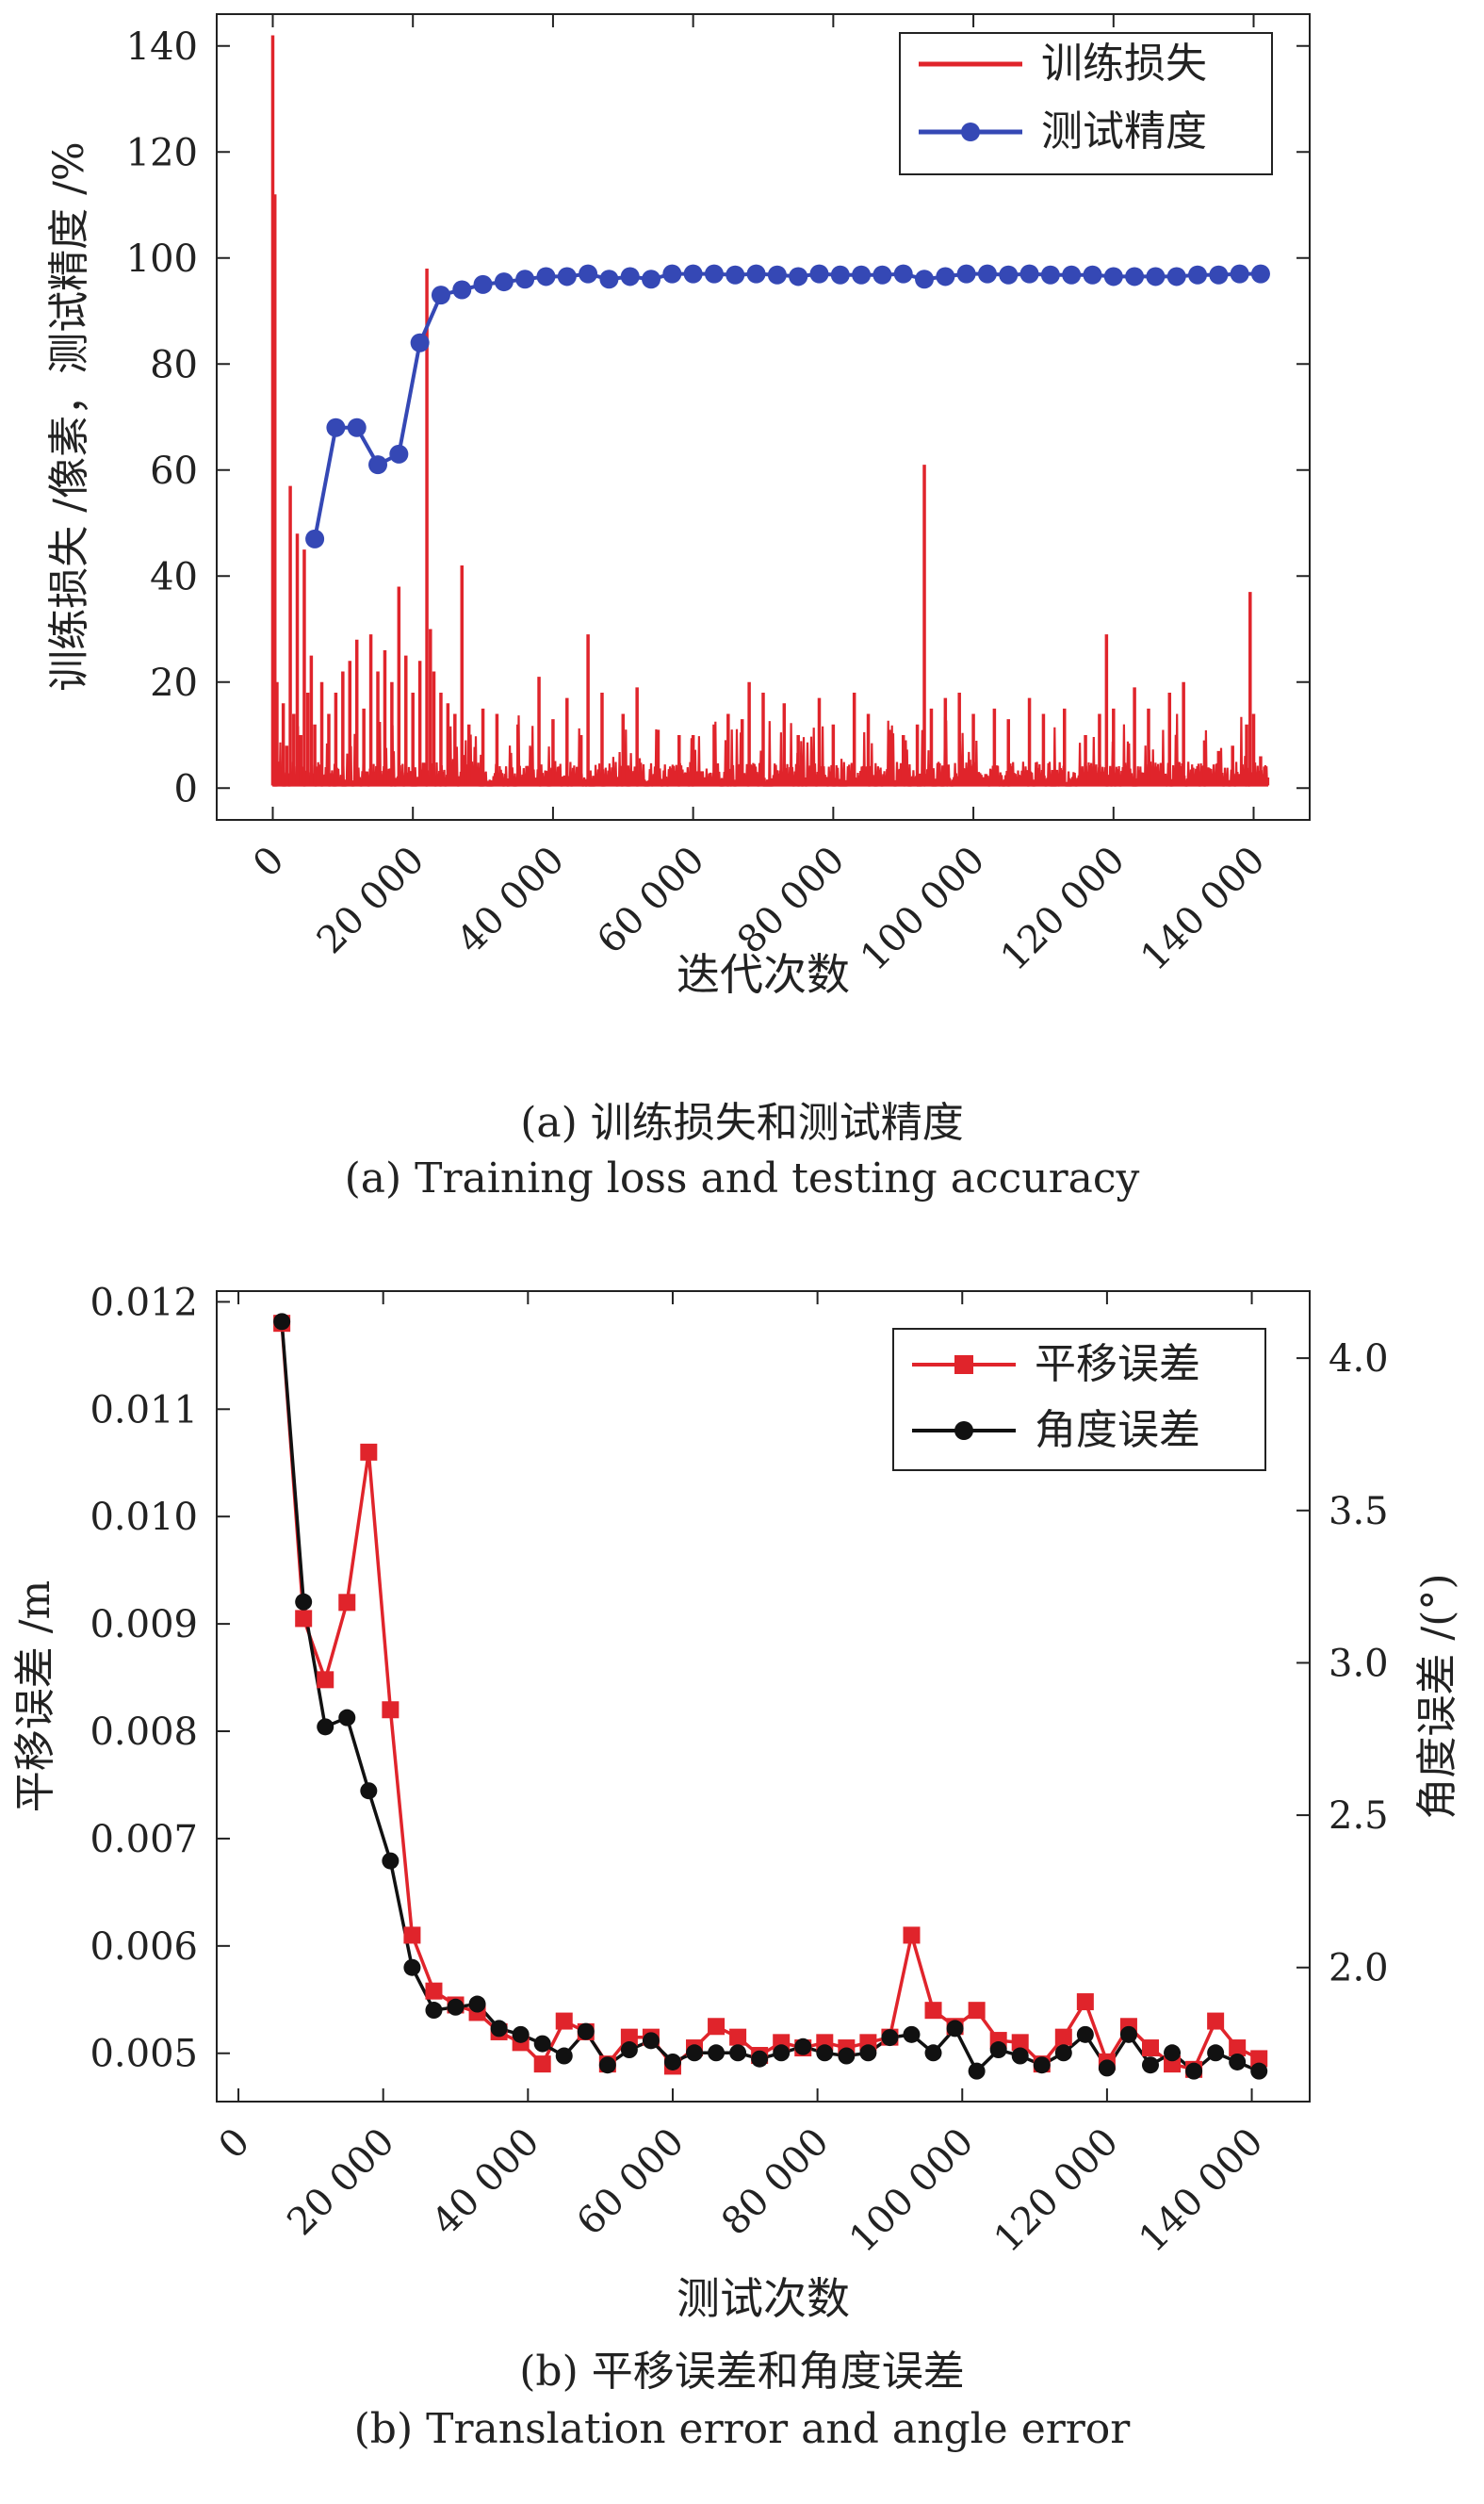  What do you see at coordinates (144, 1303) in the screenshot?
I see `chart-b-left-y-tick-label: 0.012` at bounding box center [144, 1303].